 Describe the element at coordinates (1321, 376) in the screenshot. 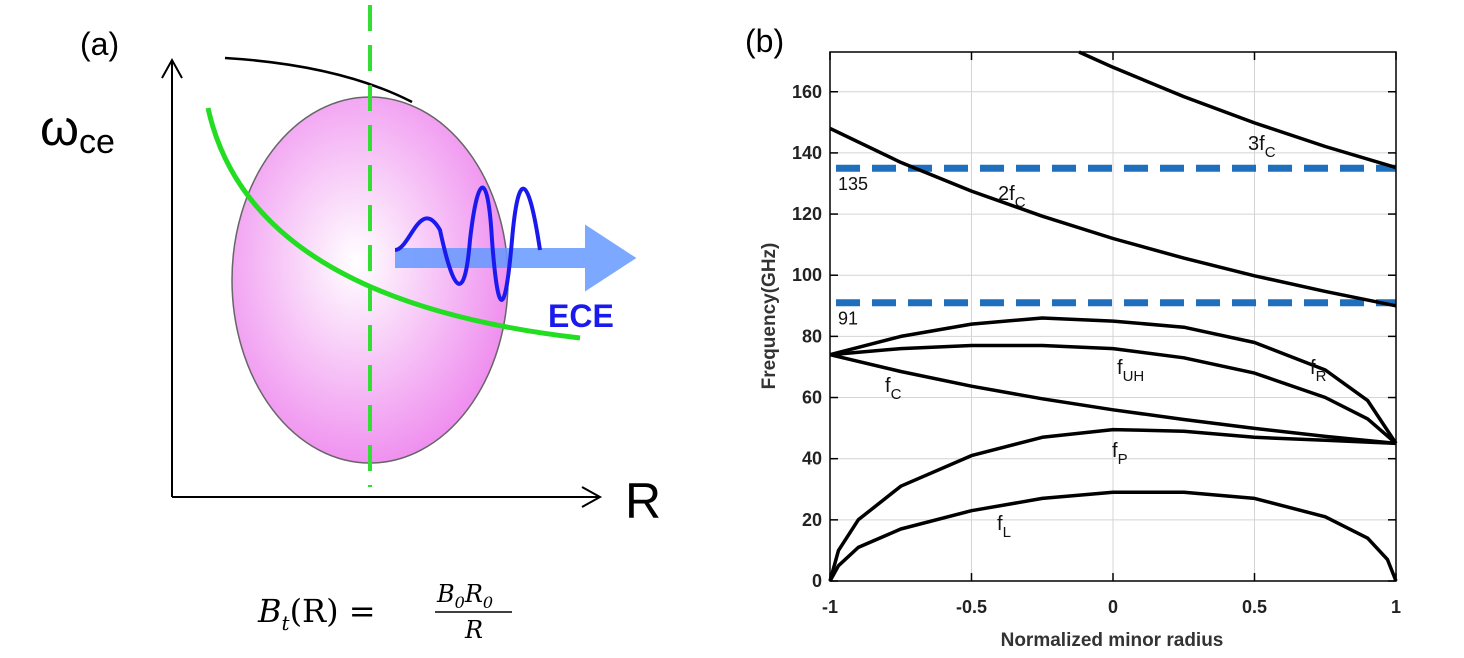

I see `curve-subscript: R` at that location.